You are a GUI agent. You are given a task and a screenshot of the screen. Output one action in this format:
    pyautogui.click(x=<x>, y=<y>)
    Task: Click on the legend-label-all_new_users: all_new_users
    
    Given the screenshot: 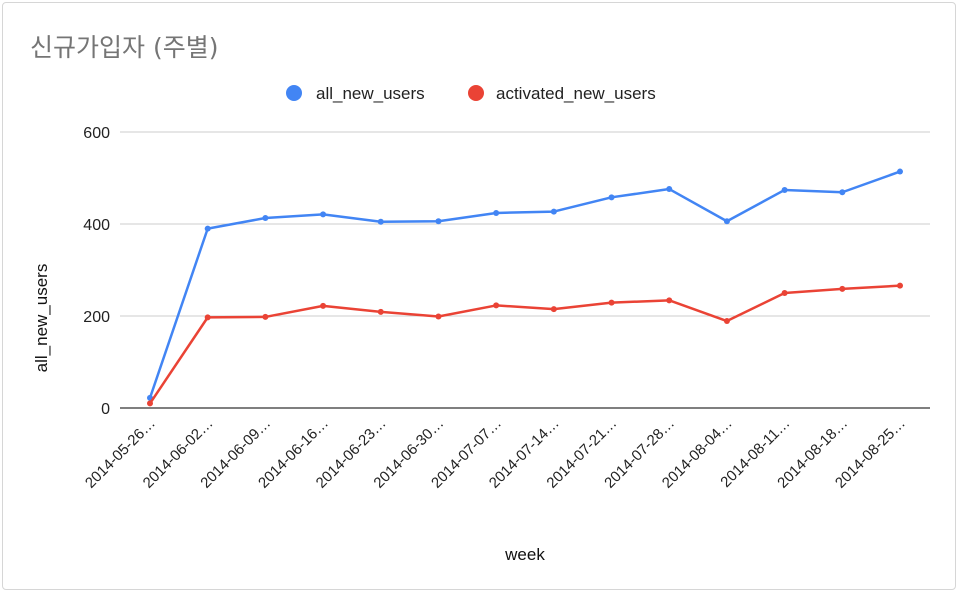 What is the action you would take?
    pyautogui.click(x=370, y=93)
    